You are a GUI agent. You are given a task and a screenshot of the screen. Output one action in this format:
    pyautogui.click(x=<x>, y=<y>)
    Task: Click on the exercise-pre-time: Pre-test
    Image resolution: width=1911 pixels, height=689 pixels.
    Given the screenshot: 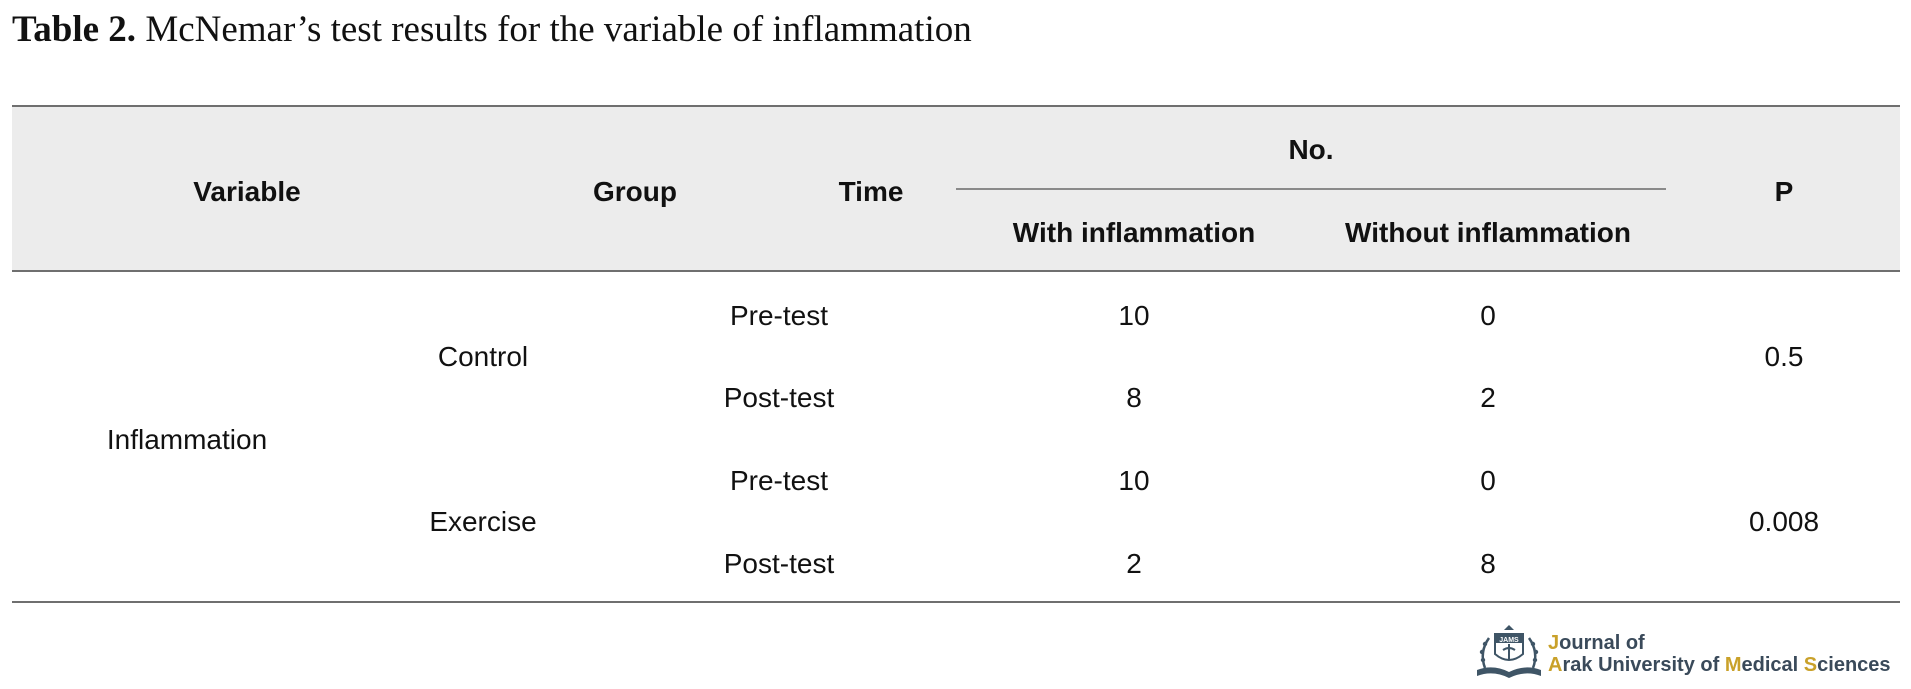 What is the action you would take?
    pyautogui.click(x=779, y=480)
    